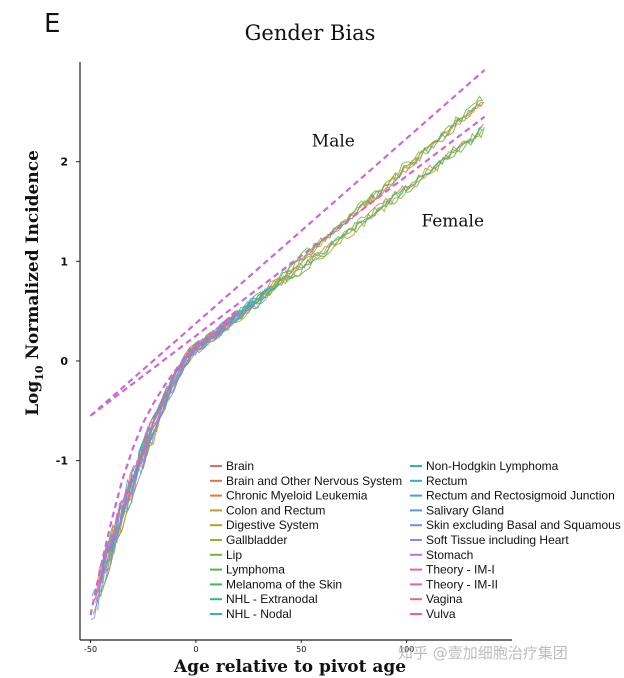 The height and width of the screenshot is (678, 624). Describe the element at coordinates (289, 667) in the screenshot. I see `x-axis-label: Age relative to pivot age` at that location.